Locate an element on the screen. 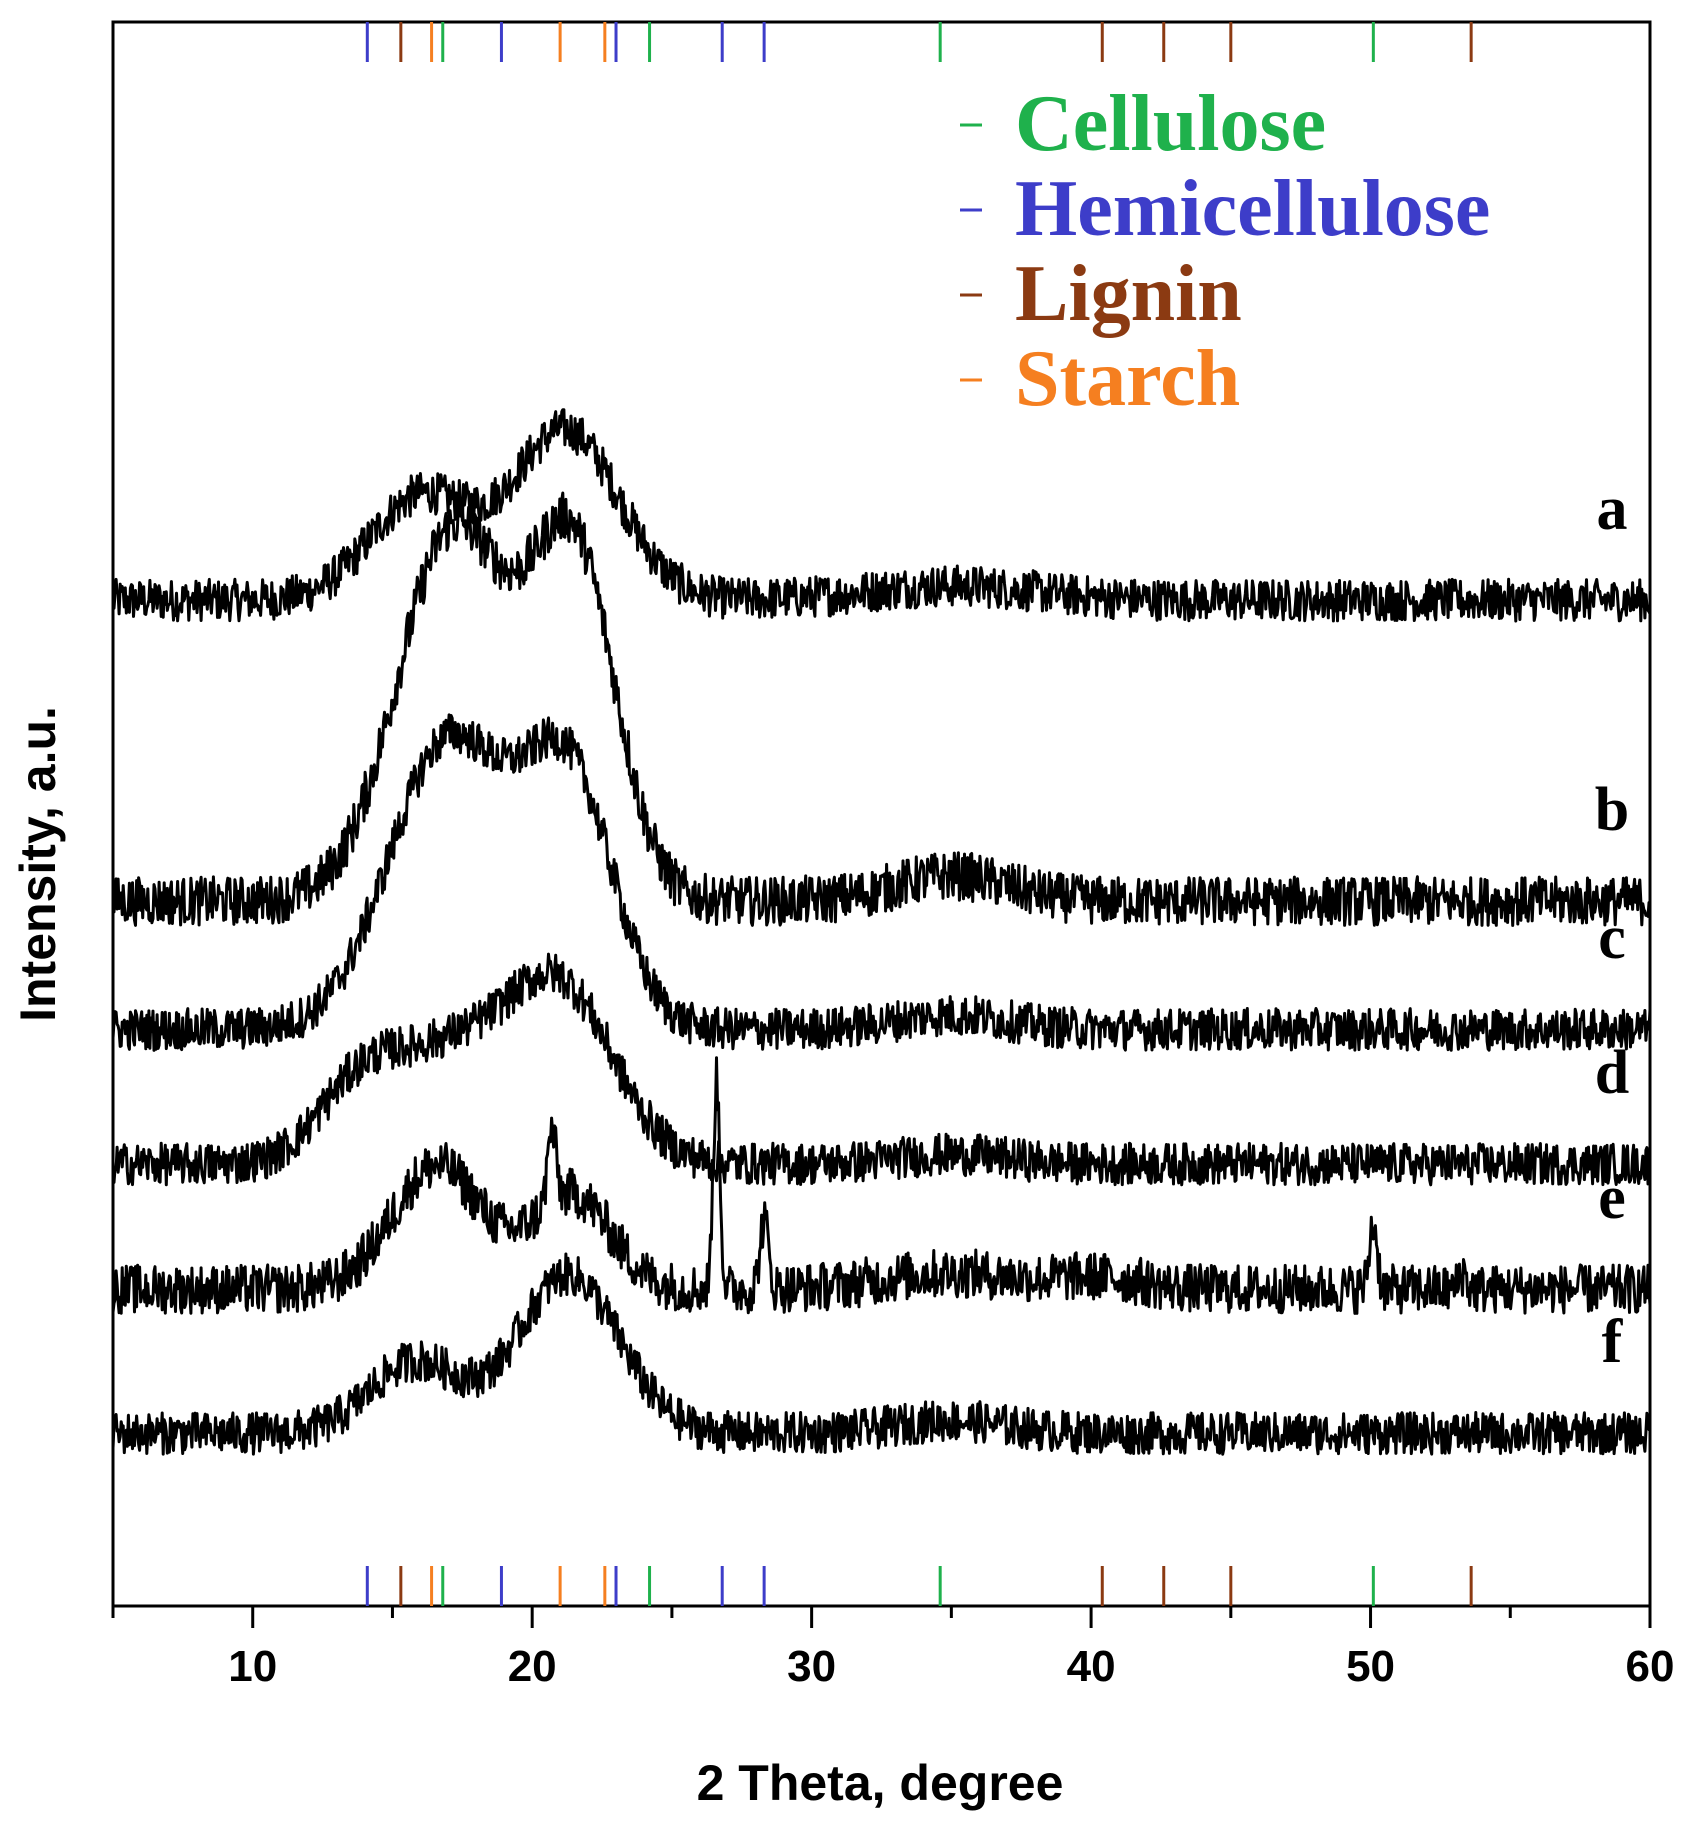 The image size is (1706, 1833). curve-label-f: f is located at coordinates (1613, 1342).